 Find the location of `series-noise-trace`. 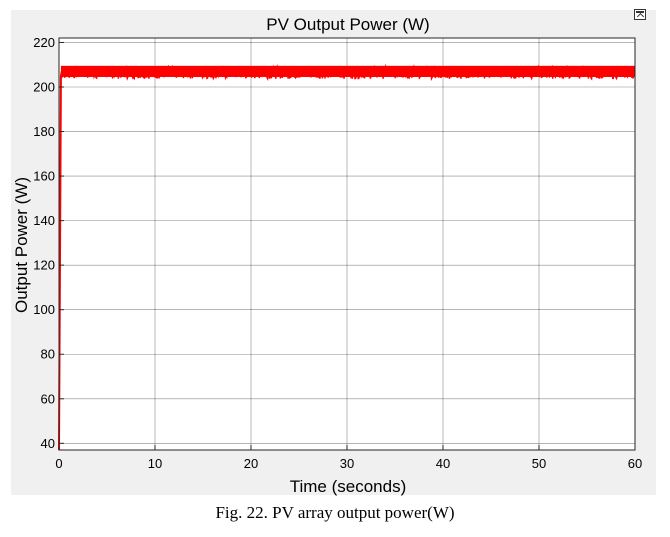

series-noise-trace is located at coordinates (348, 72).